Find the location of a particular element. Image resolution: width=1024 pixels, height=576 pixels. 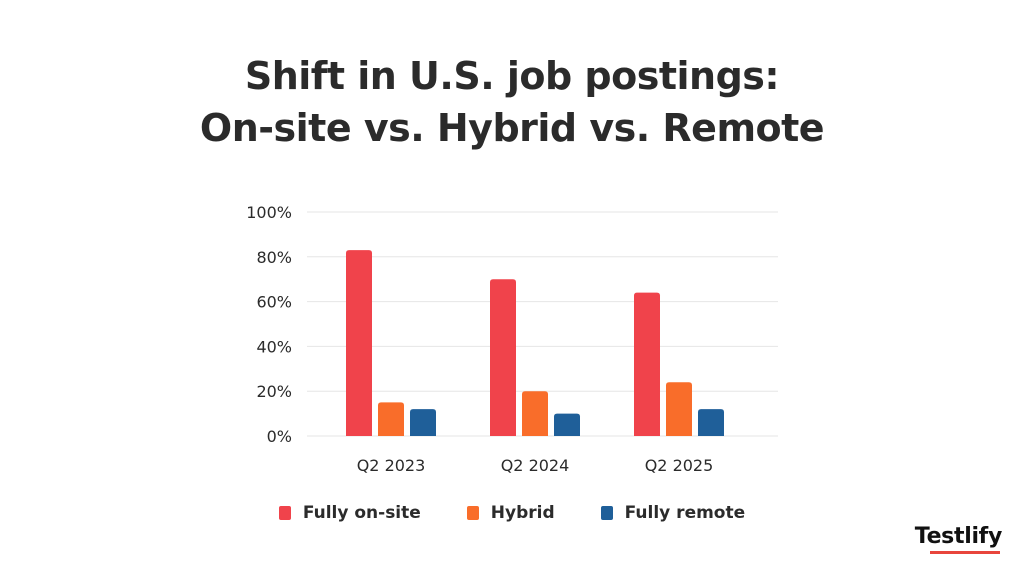

x-axis-categories: Q2 2023 Q2 2024 Q2 2025 is located at coordinates (535, 465).